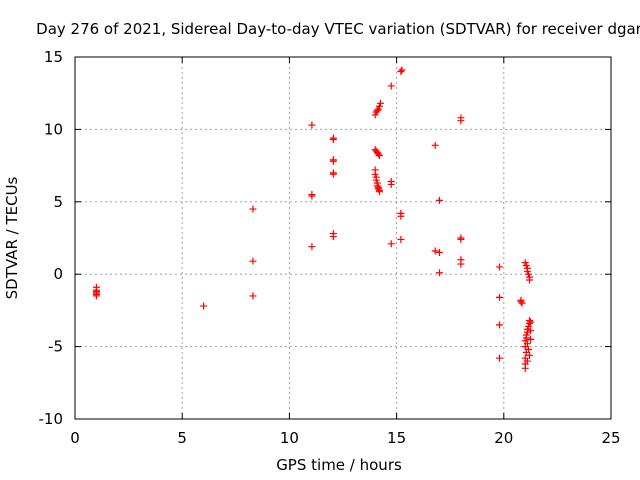 This screenshot has width=640, height=480. Describe the element at coordinates (12, 237) in the screenshot. I see `y-axis-label: SDTVAR / TECUs` at that location.